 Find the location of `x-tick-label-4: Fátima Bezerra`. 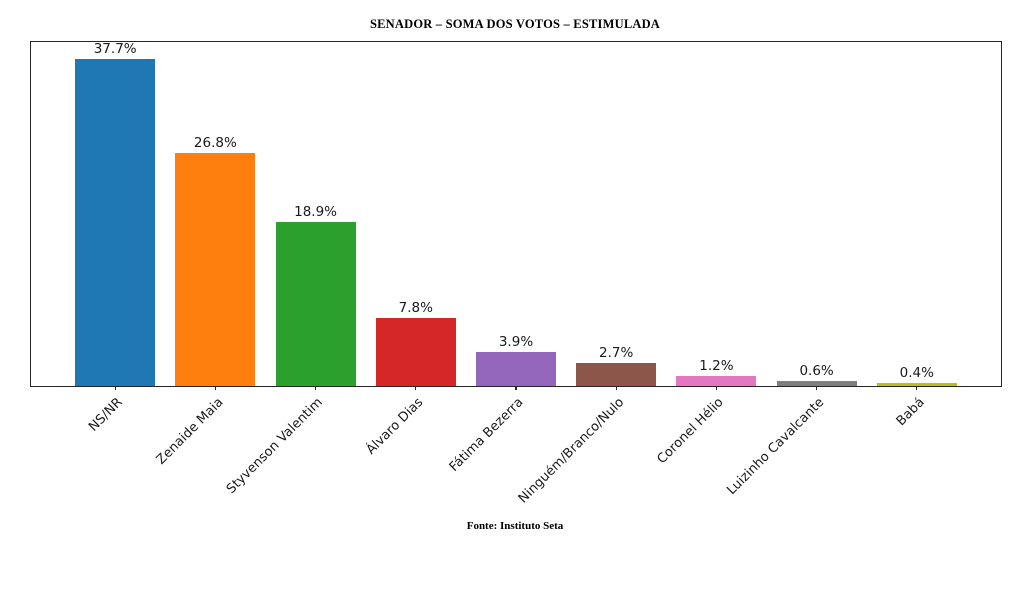

x-tick-label-4: Fátima Bezerra is located at coordinates (486, 435).